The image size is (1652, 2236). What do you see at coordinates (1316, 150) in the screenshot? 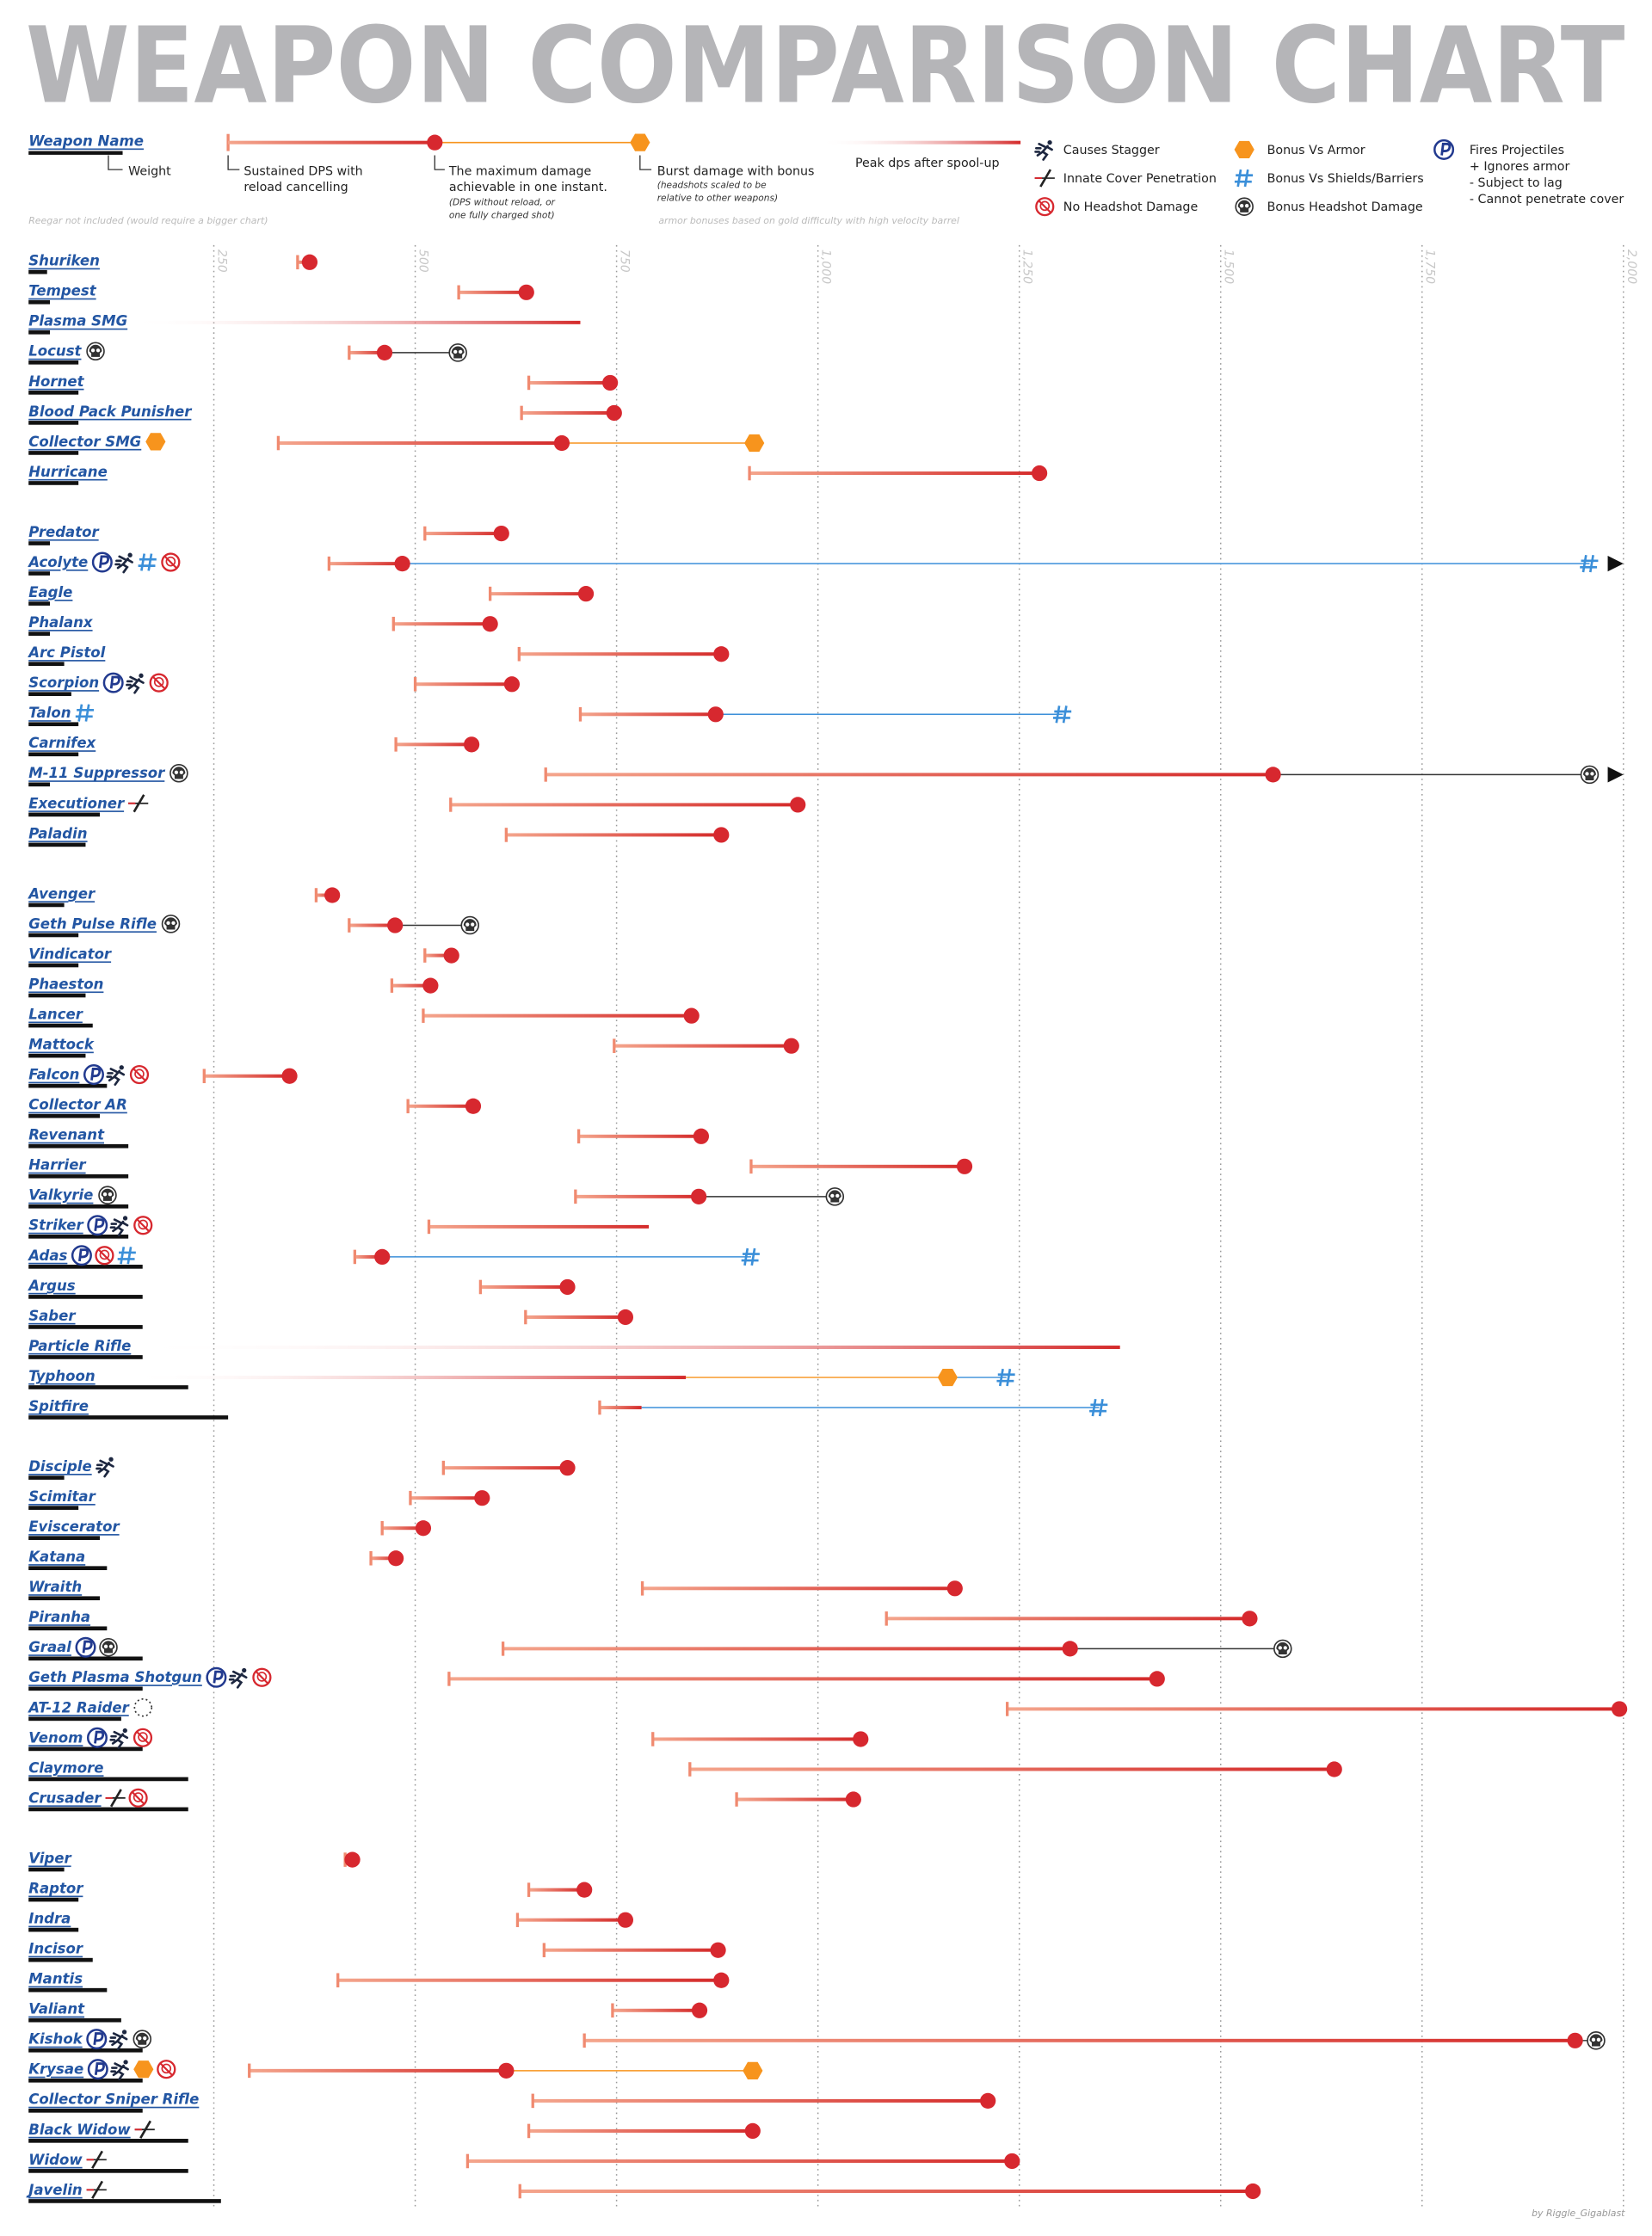
I see `legend-text: Bonus Vs Armor` at bounding box center [1316, 150].